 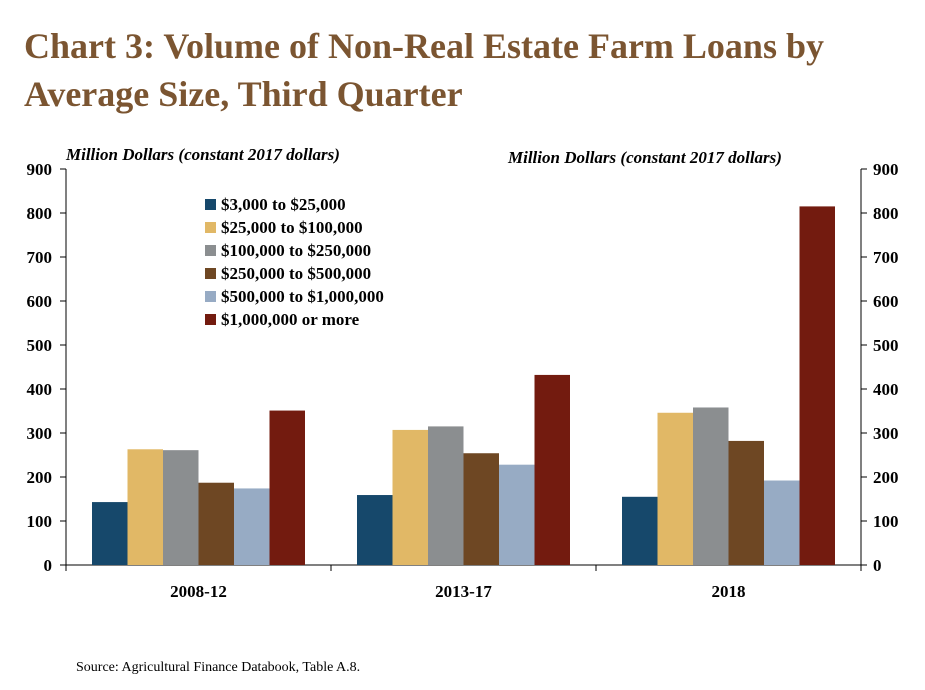 What do you see at coordinates (886, 213) in the screenshot?
I see `y-tick-label-right: 800` at bounding box center [886, 213].